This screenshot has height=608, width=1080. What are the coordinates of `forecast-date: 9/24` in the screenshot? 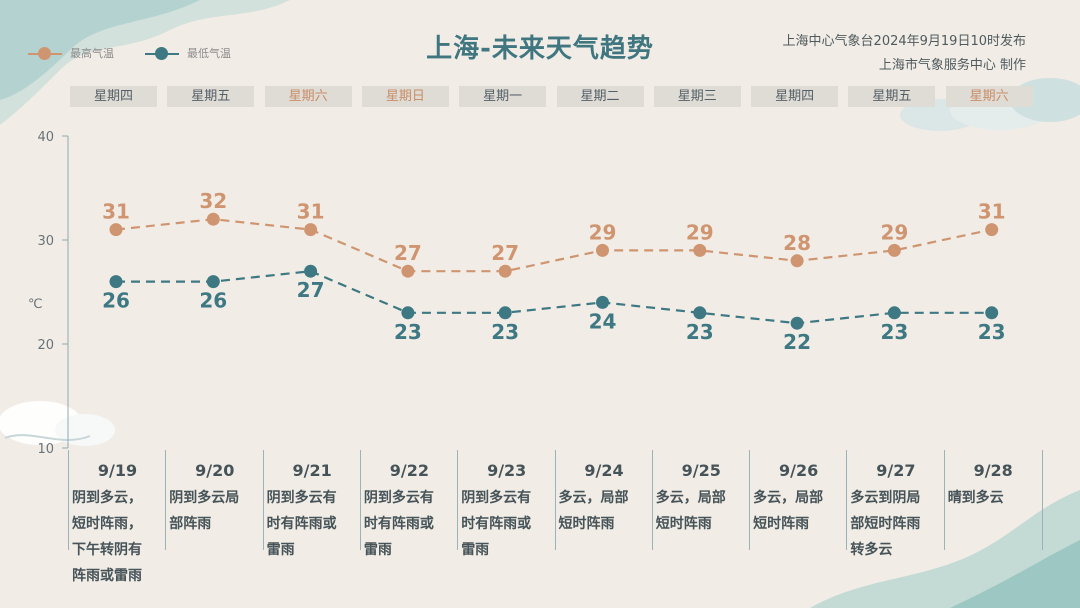 It's located at (604, 470).